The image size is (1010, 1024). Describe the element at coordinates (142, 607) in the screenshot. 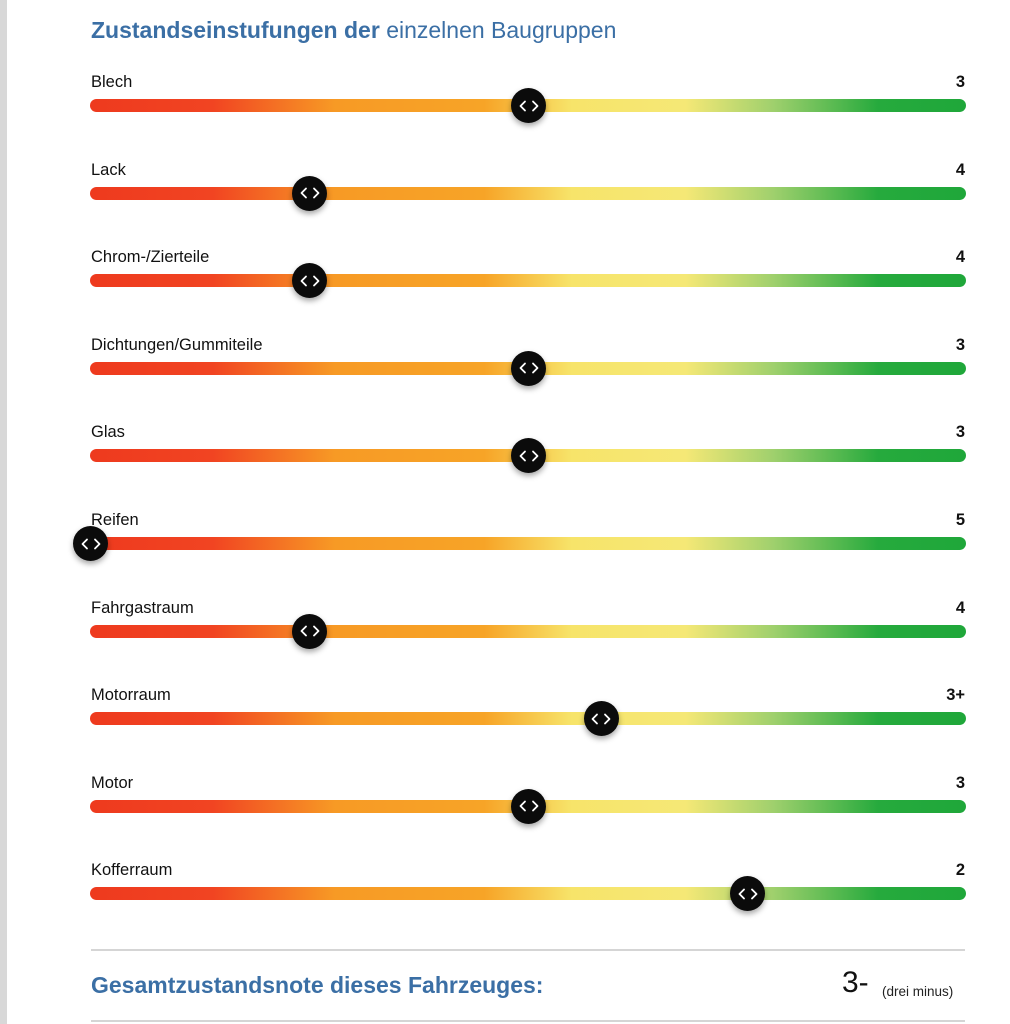

I see `rating-label: Fahrgastraum` at that location.